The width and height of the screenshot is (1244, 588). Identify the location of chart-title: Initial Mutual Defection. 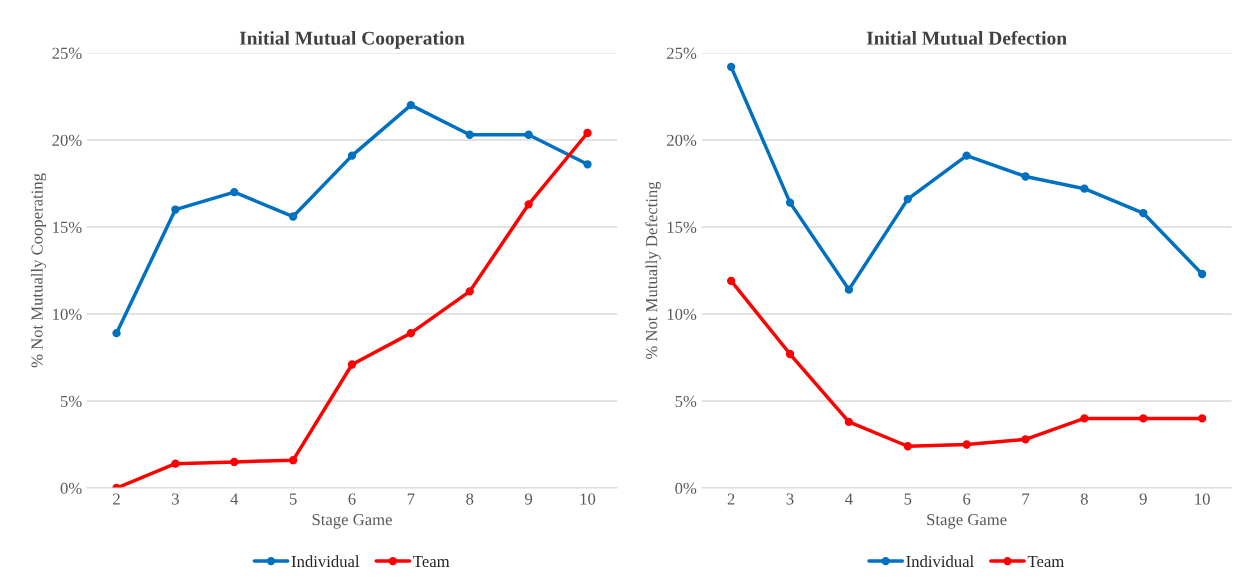
(966, 37).